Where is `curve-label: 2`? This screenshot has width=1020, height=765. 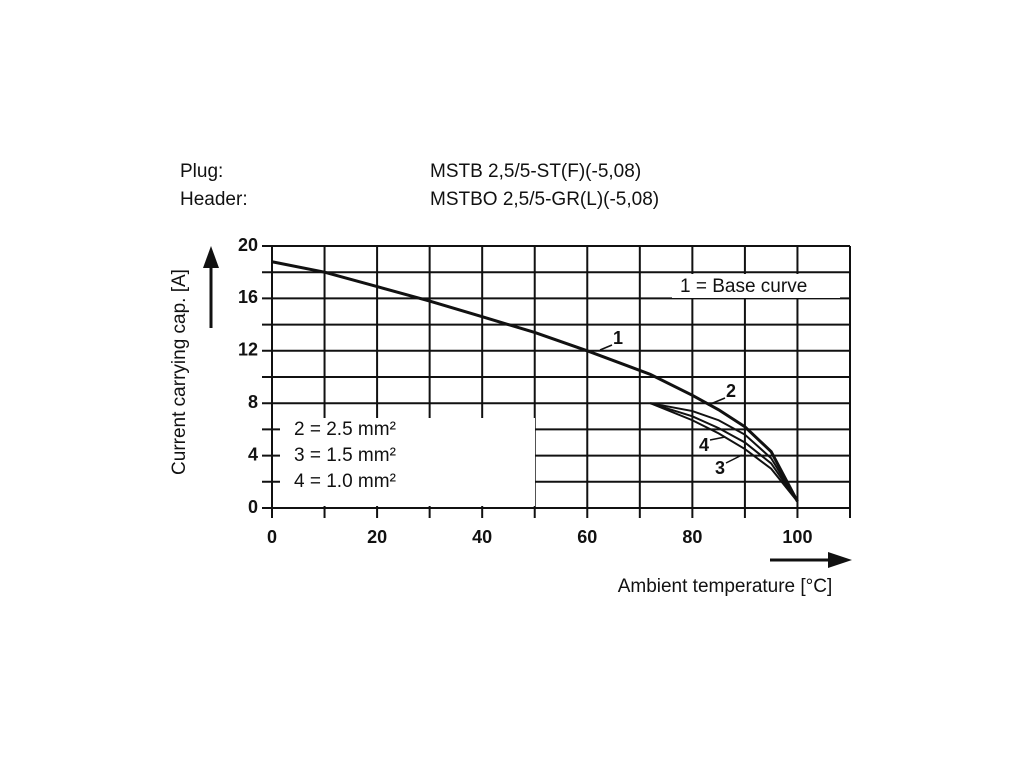 curve-label: 2 is located at coordinates (731, 391).